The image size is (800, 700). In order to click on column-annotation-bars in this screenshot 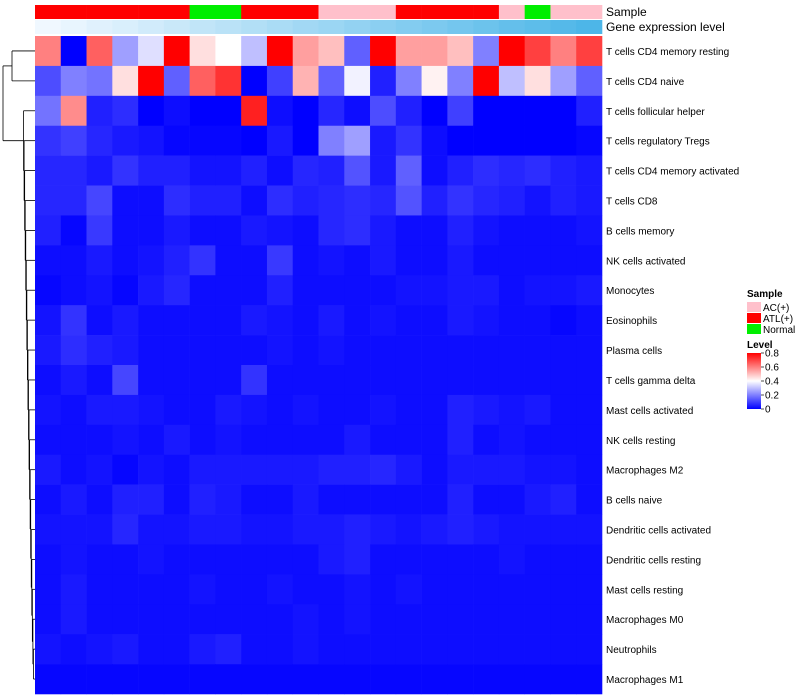, I will do `click(319, 19)`.